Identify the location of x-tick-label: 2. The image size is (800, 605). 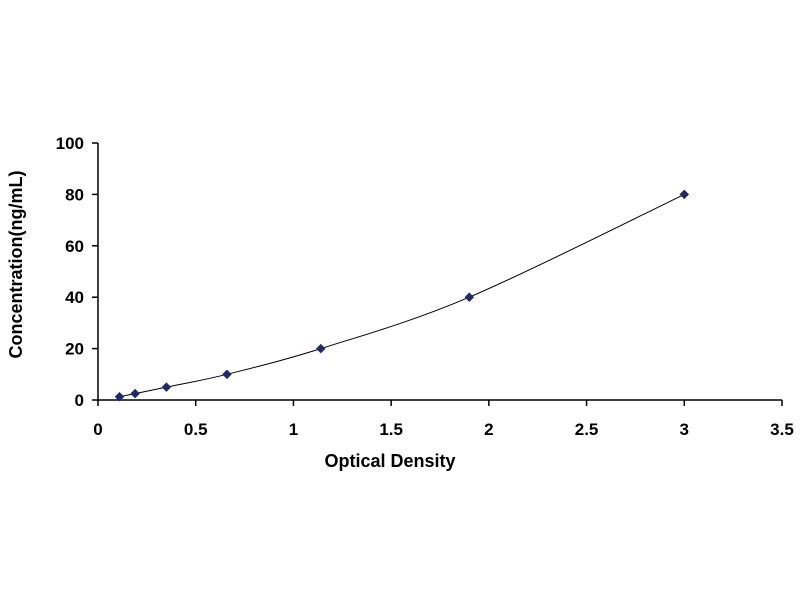
(488, 429).